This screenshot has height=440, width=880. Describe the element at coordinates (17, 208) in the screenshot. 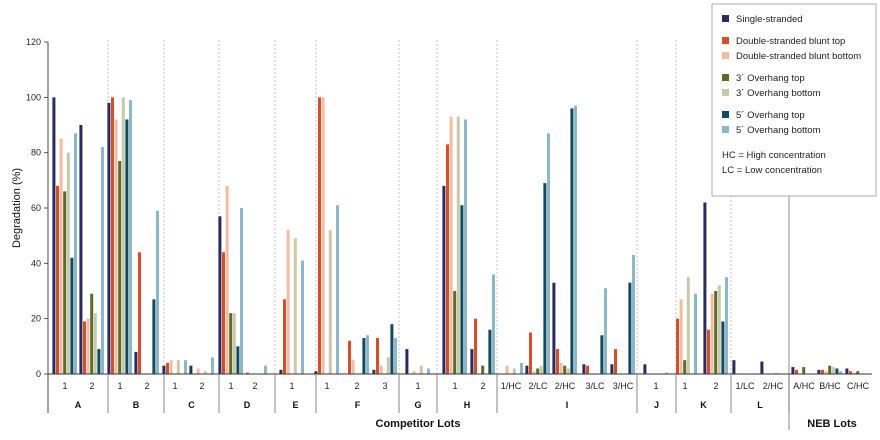

I see `y-axis-title: Degradation (%)` at that location.